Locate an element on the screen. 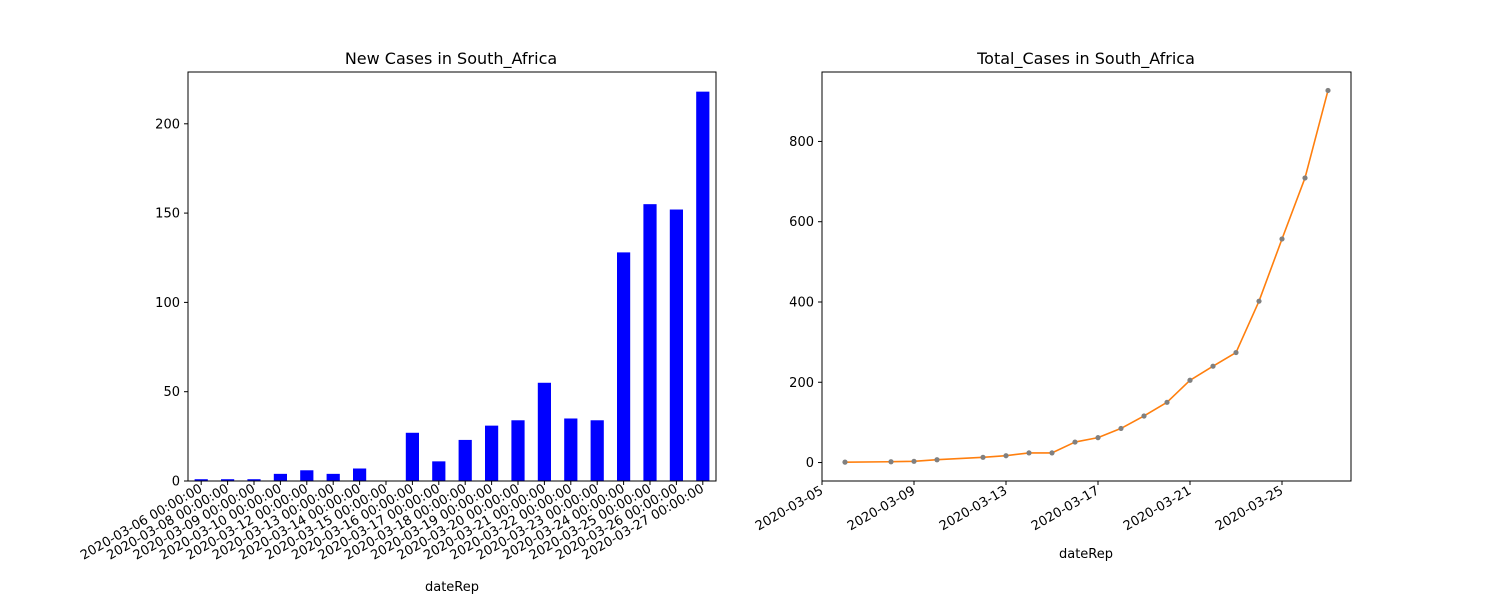 The height and width of the screenshot is (600, 1500). bar-chart-title: New Cases in South_Africa is located at coordinates (451, 59).